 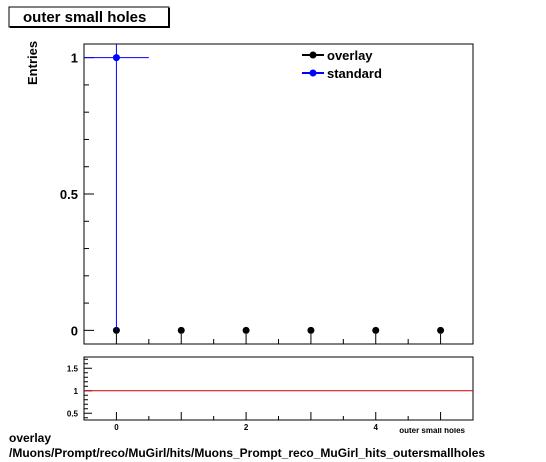 I want to click on chart-title: outer small holes, so click(x=84, y=17).